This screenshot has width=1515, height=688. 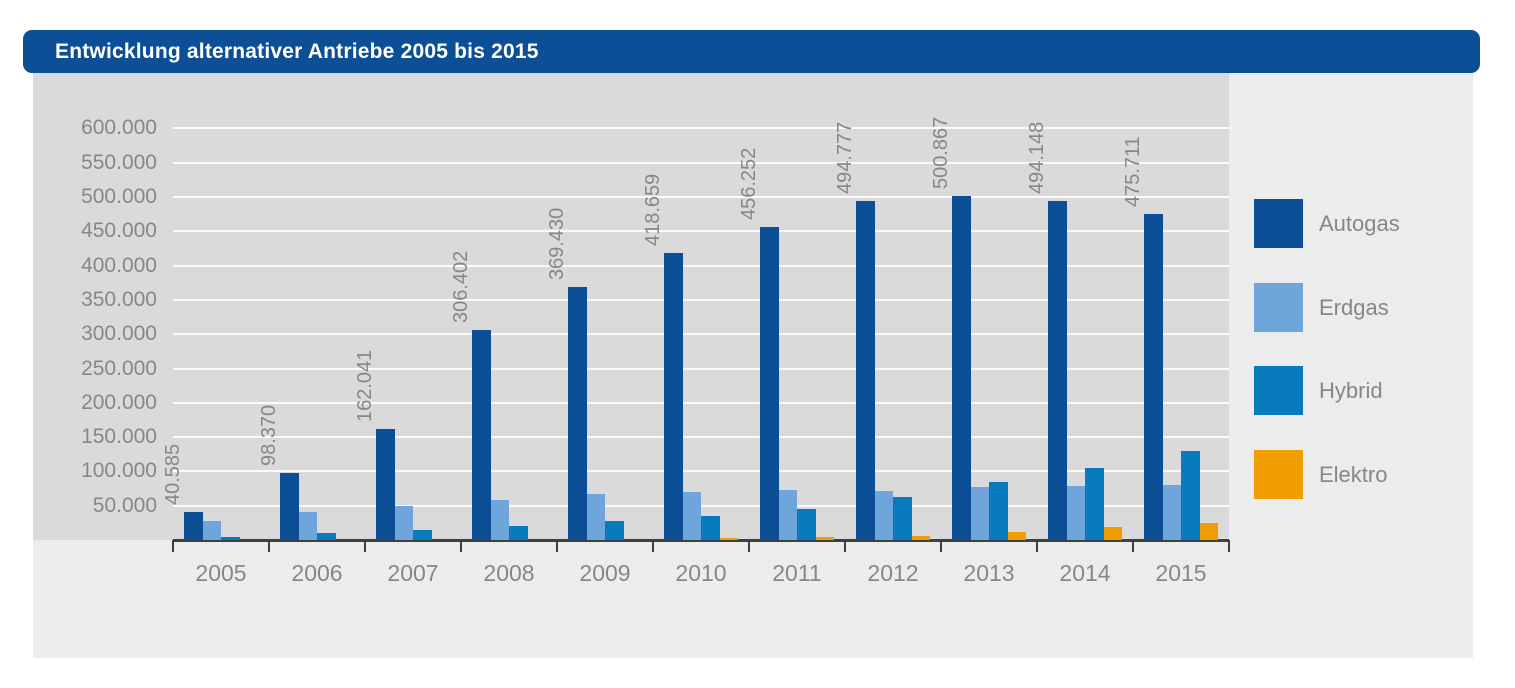 I want to click on bar-erdgas-2009, so click(x=595, y=517).